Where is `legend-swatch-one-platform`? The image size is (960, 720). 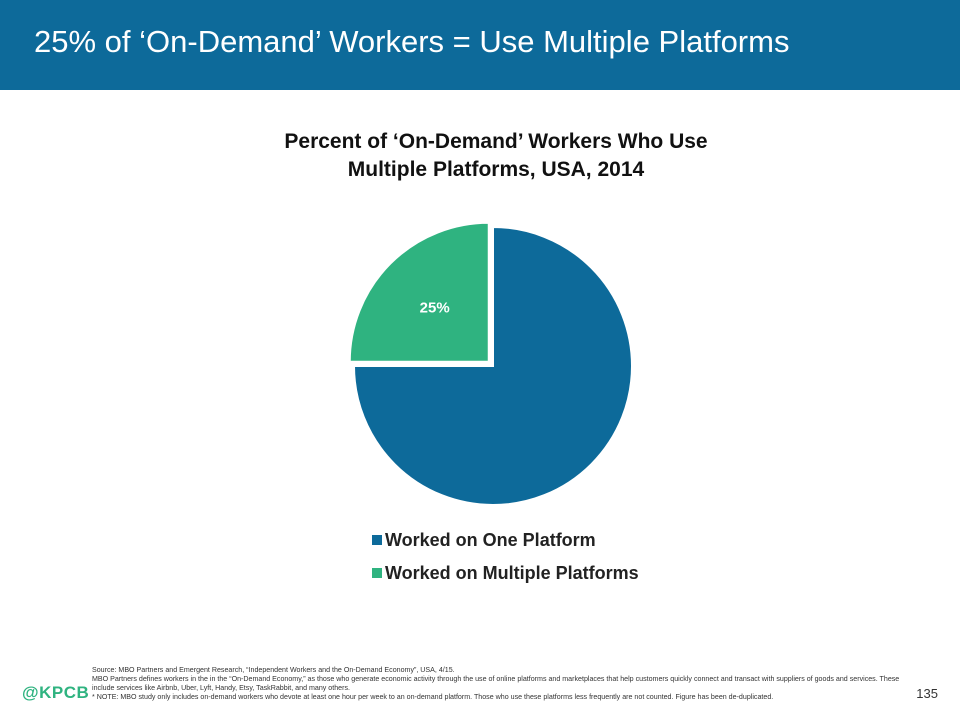
legend-swatch-one-platform is located at coordinates (377, 540).